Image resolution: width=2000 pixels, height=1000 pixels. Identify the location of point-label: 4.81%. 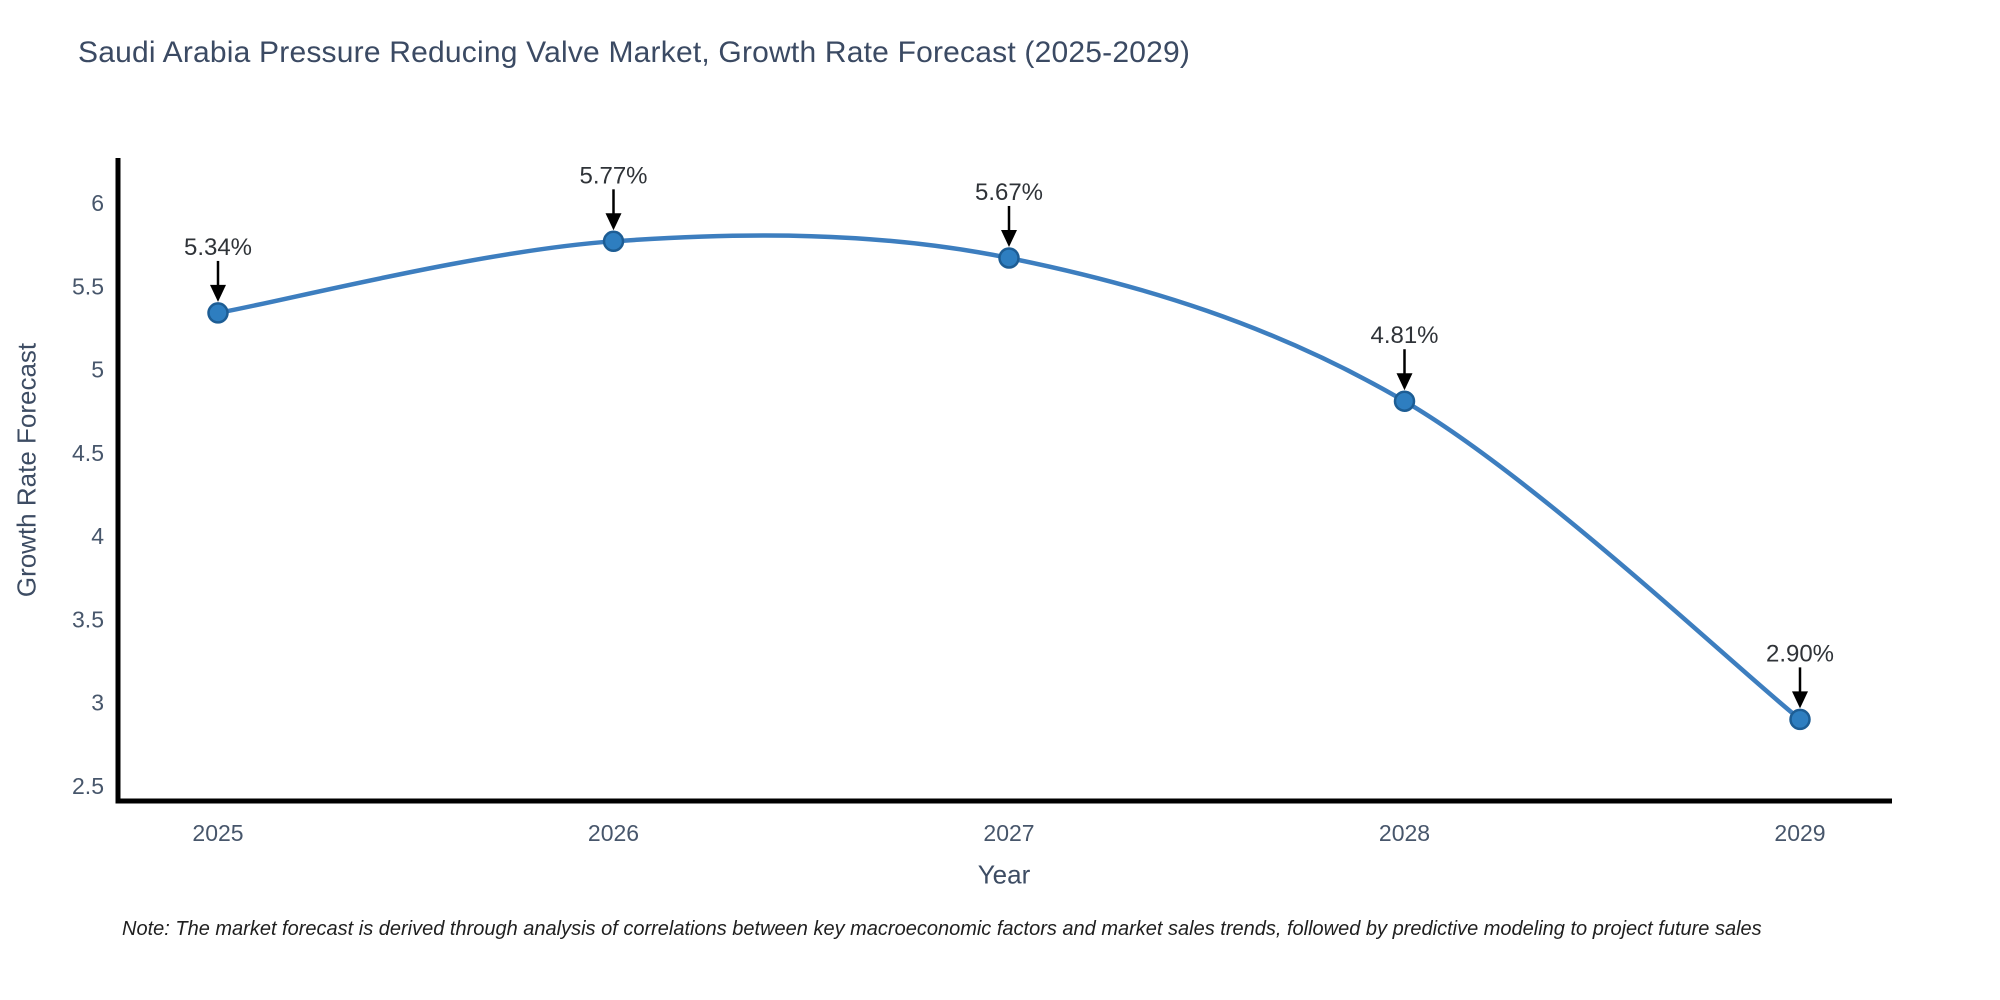
(1404, 335).